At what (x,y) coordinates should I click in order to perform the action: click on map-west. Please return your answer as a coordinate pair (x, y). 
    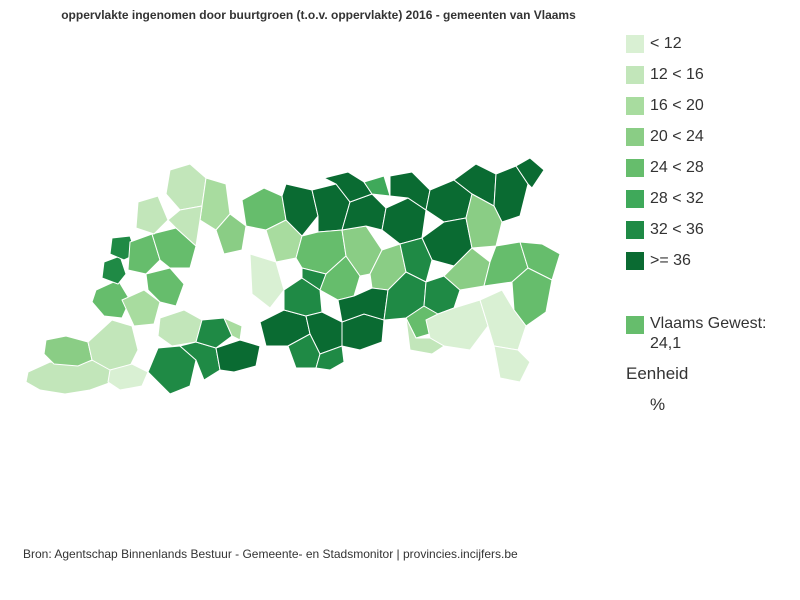
    Looking at the image, I should click on (164, 279).